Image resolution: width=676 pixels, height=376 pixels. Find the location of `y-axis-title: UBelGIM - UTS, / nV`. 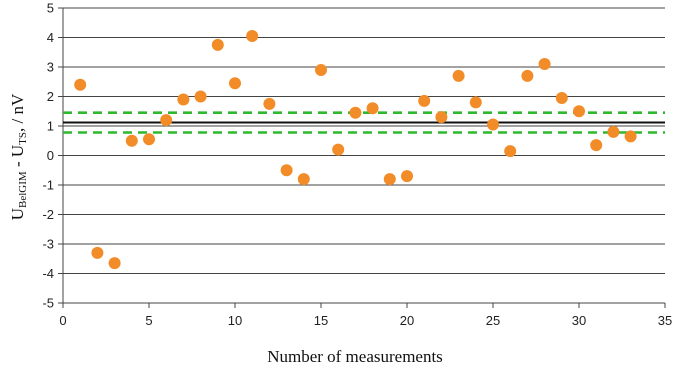

y-axis-title: UBelGIM - UTS, / nV is located at coordinates (18, 156).